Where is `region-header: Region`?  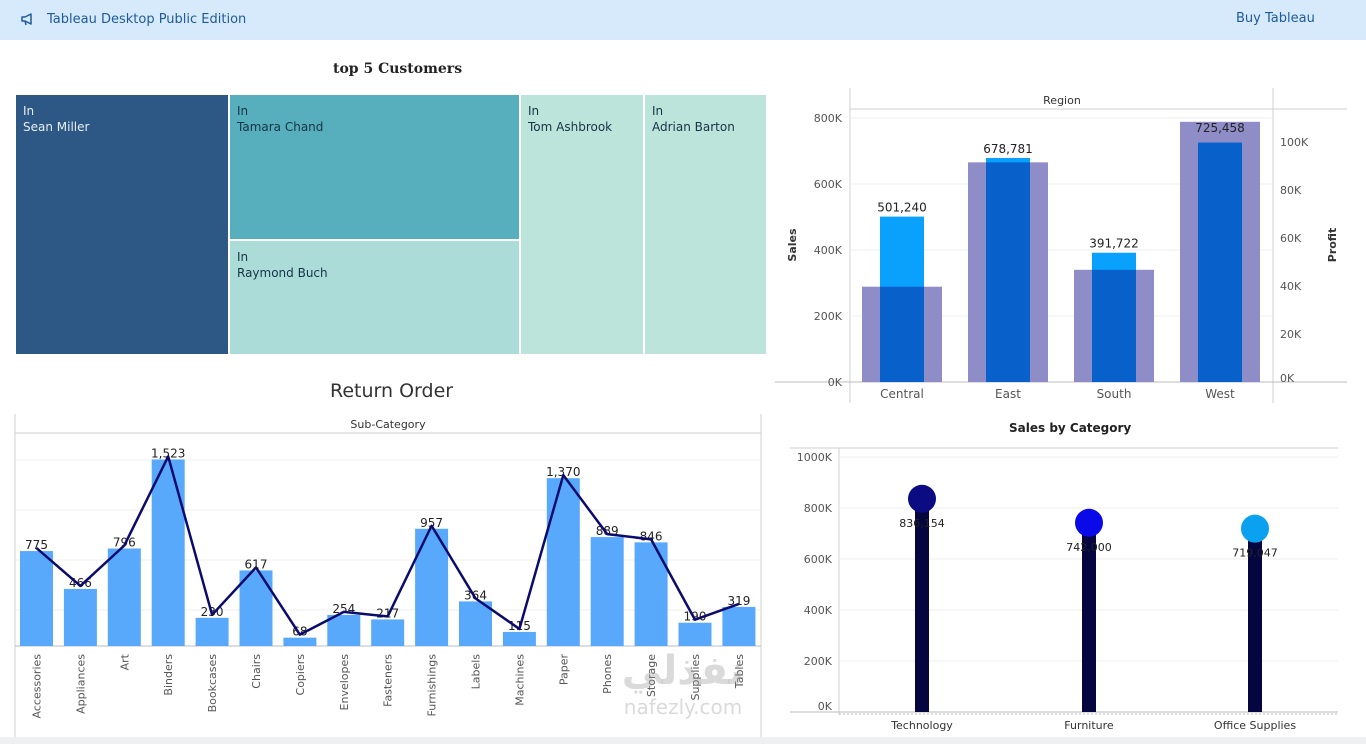
region-header: Region is located at coordinates (1062, 100).